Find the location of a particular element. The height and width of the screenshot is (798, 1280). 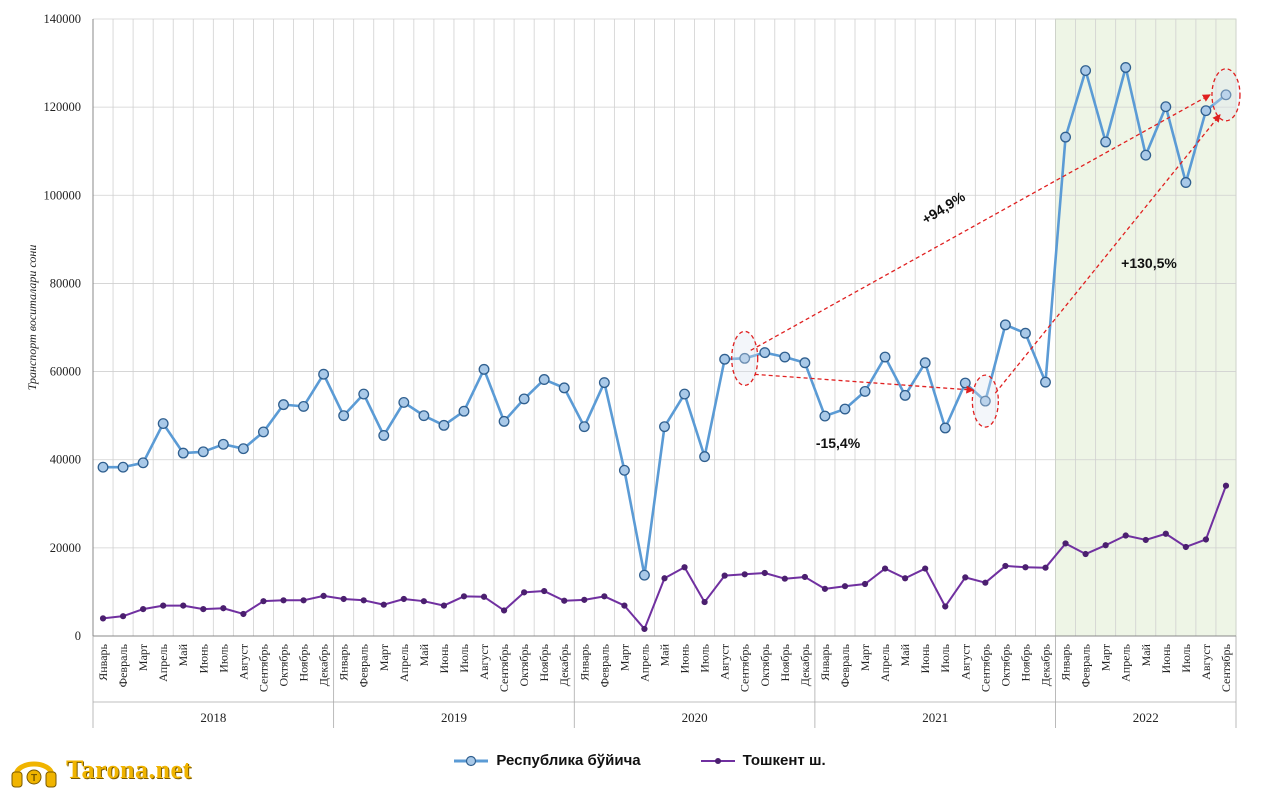

y-tick-label: 0 is located at coordinates (78, 636).